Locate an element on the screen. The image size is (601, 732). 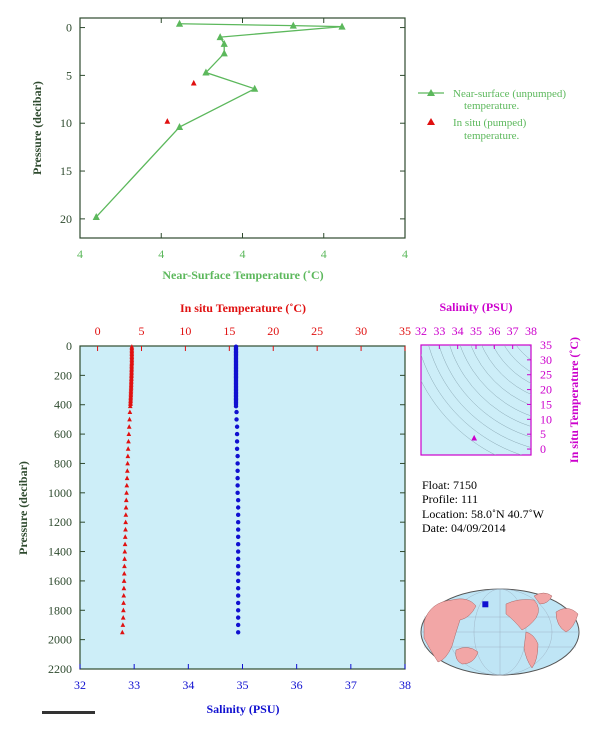
profile-y-tick-label: 1600 is located at coordinates (60, 581).